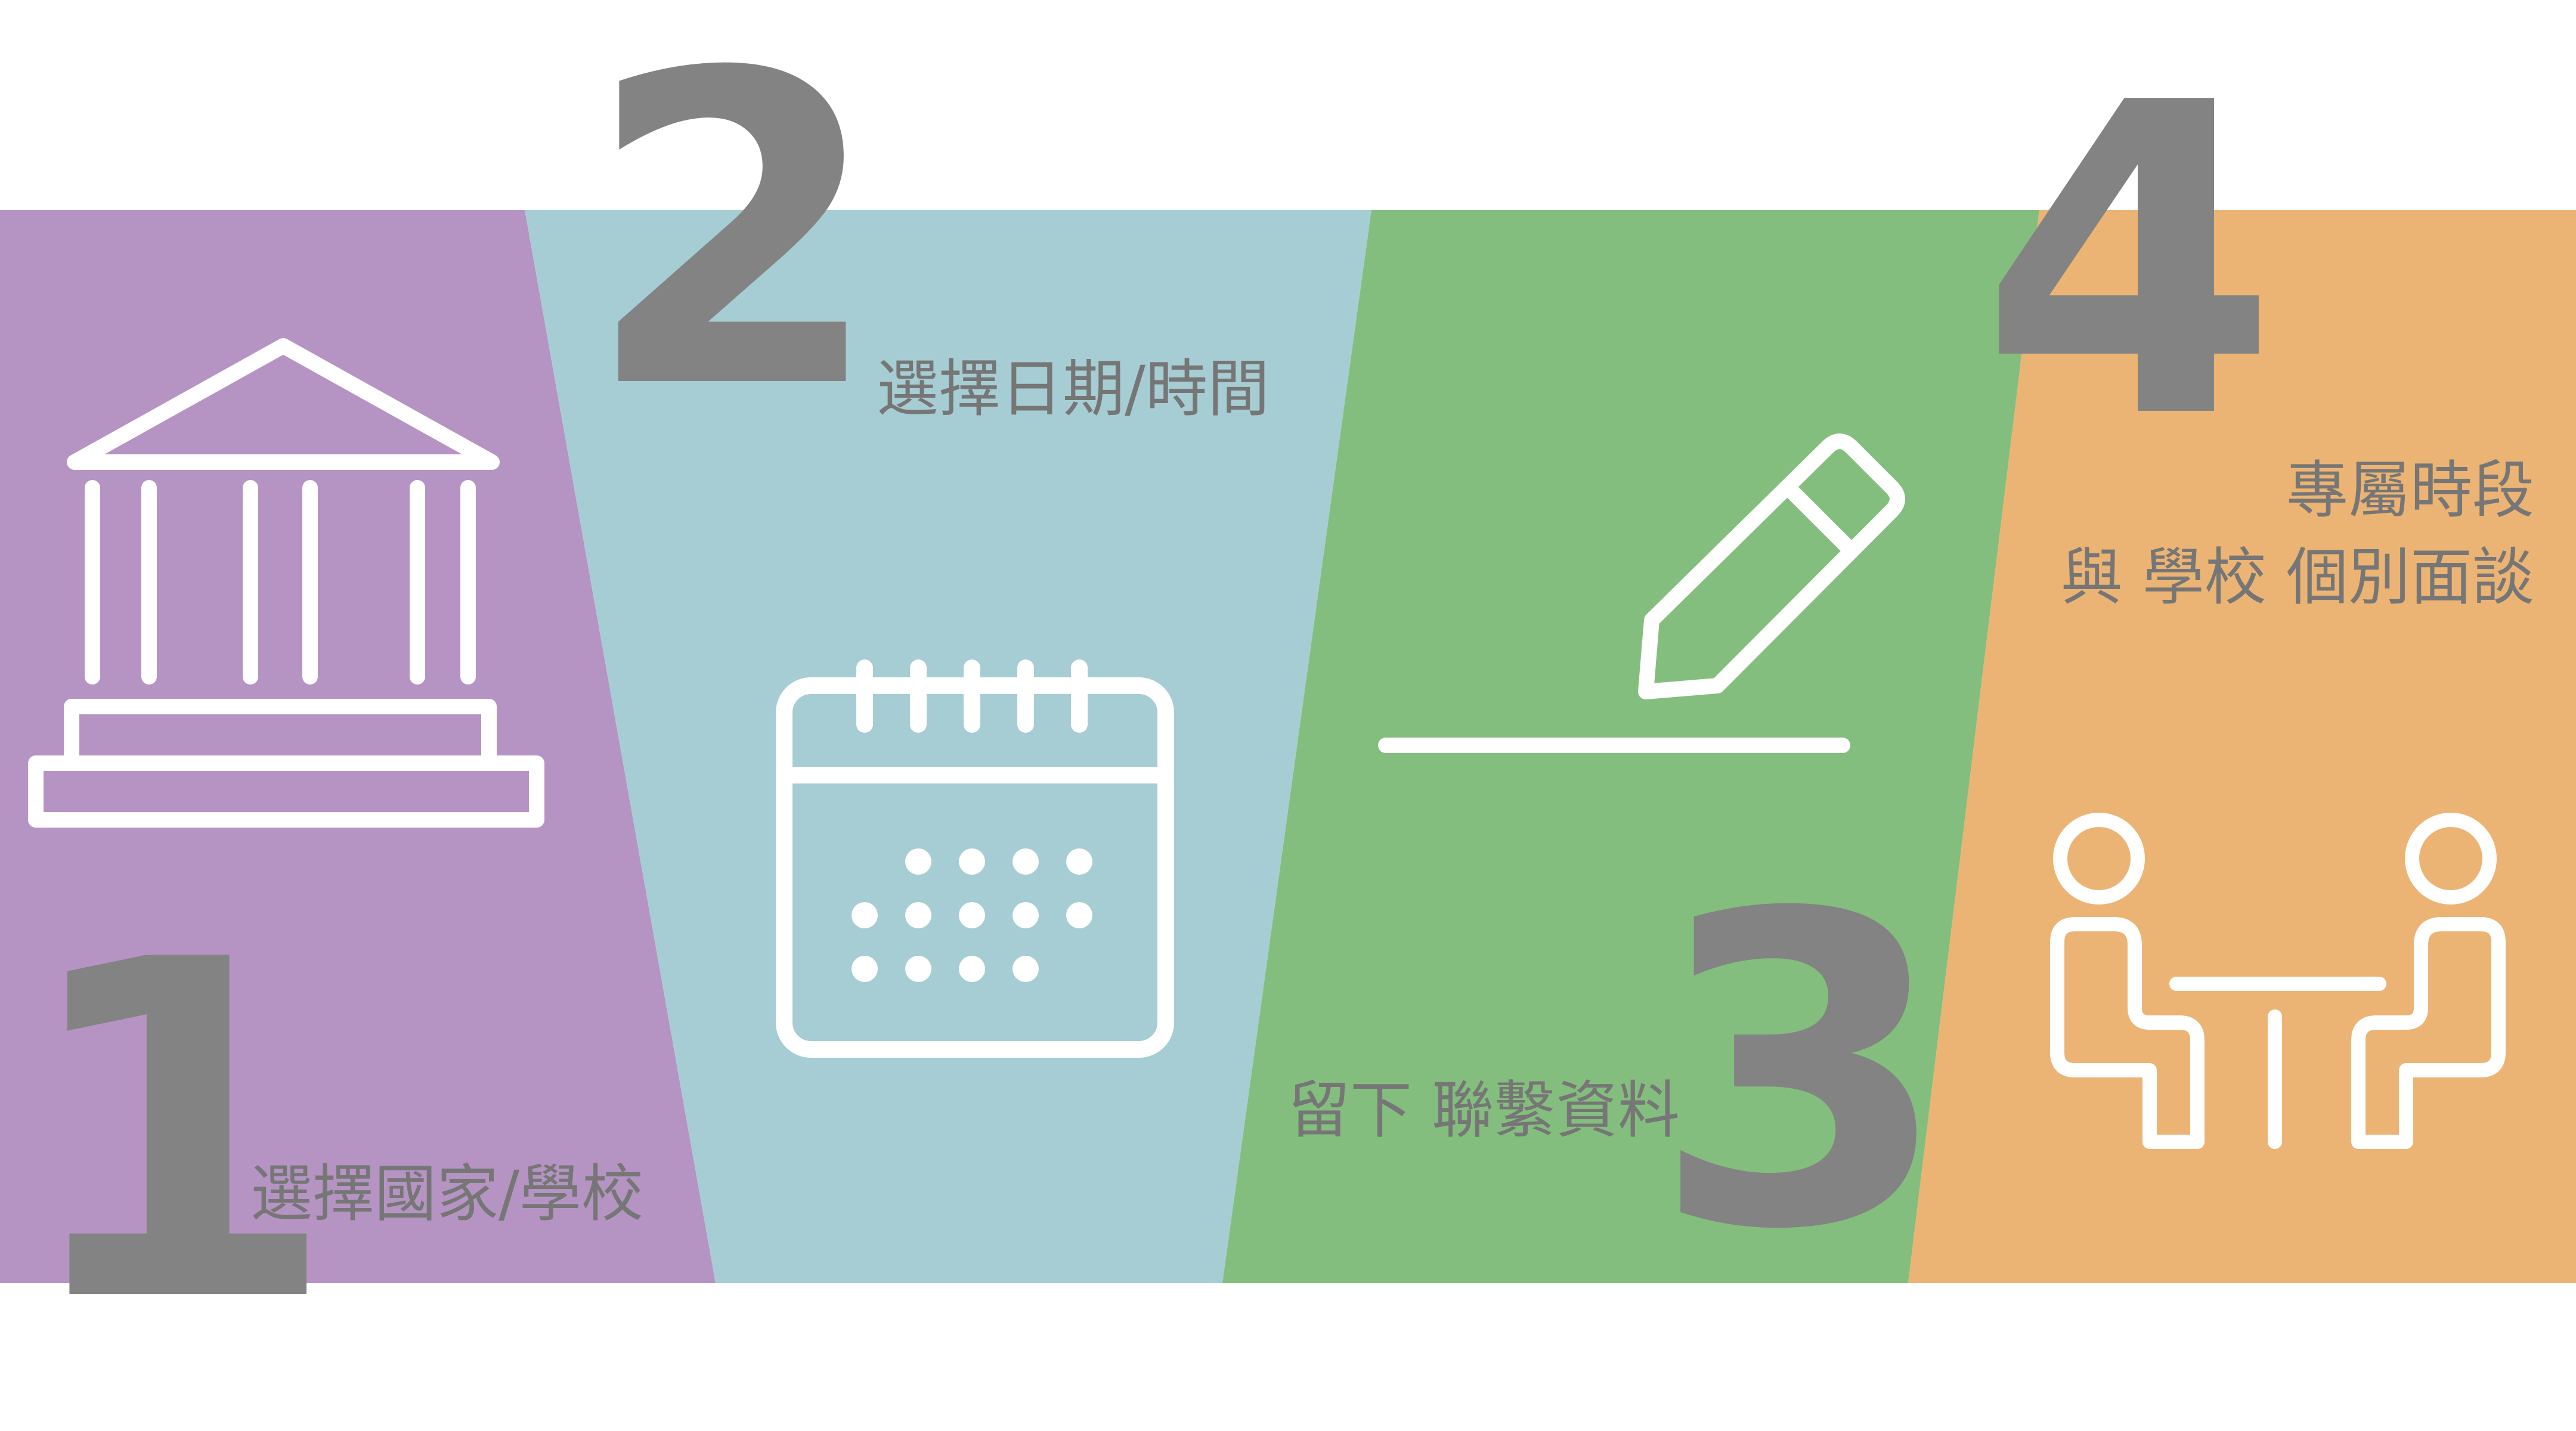 The image size is (2576, 1431). Describe the element at coordinates (1484, 1110) in the screenshot. I see `step3-label: 留下 聯繫資料` at that location.